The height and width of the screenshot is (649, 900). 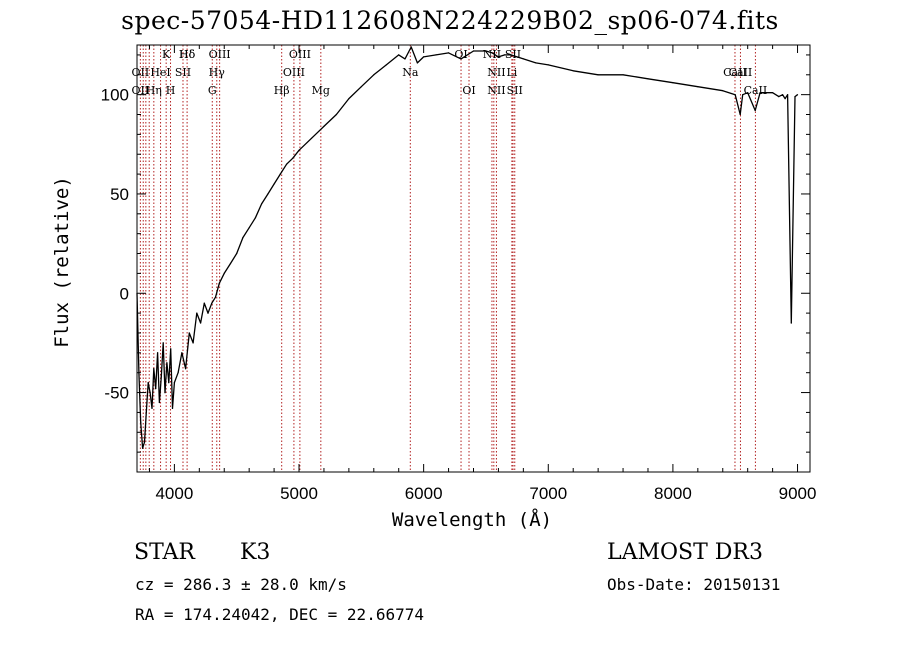 I want to click on x-tick-label-3: 7000, so click(x=548, y=493).